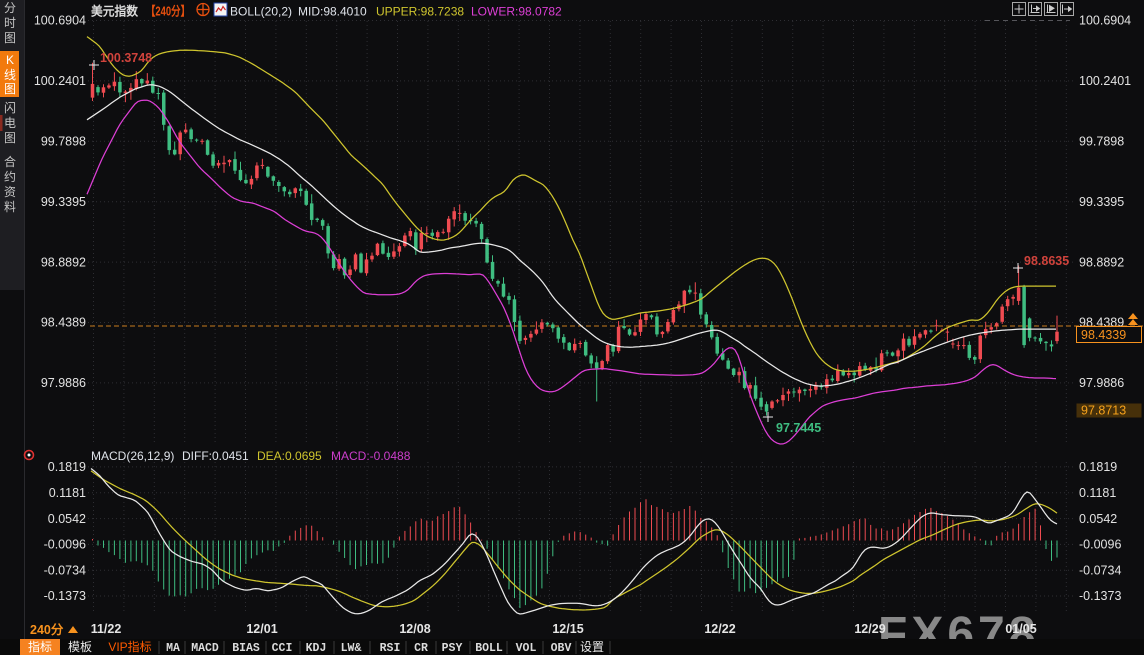  What do you see at coordinates (332, 12) in the screenshot?
I see `svg-text: MID:98.4010` at bounding box center [332, 12].